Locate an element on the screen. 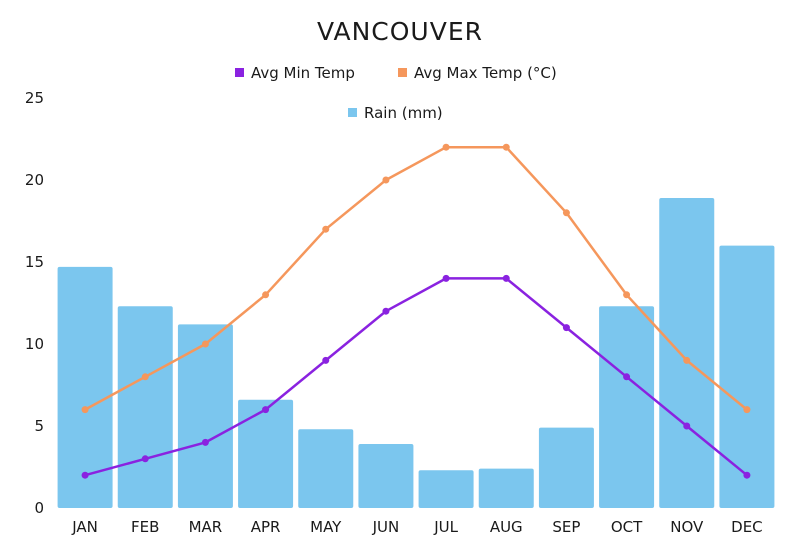 The image size is (800, 546). y-axis: 0 5 10 15 20 25 is located at coordinates (34, 303).